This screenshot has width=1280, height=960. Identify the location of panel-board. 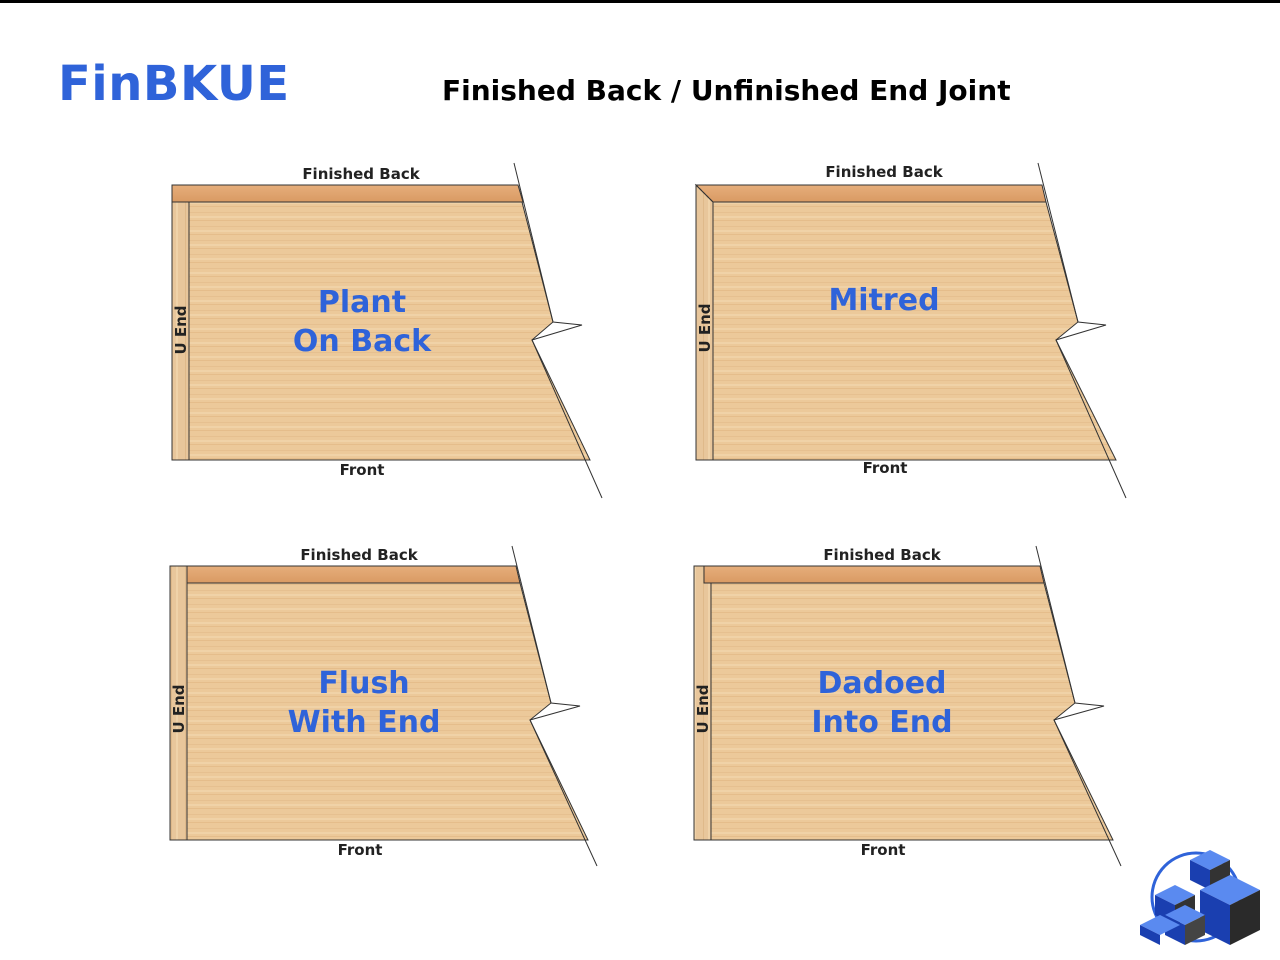
(906, 331).